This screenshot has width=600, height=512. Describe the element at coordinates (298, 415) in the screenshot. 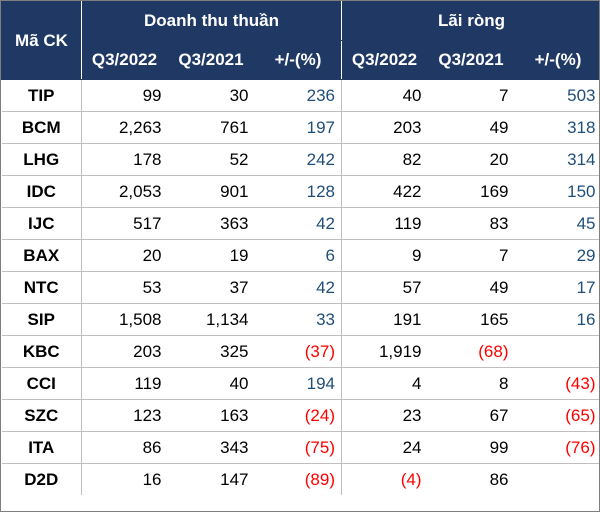

I see `revenue-change-cell: (24)` at that location.